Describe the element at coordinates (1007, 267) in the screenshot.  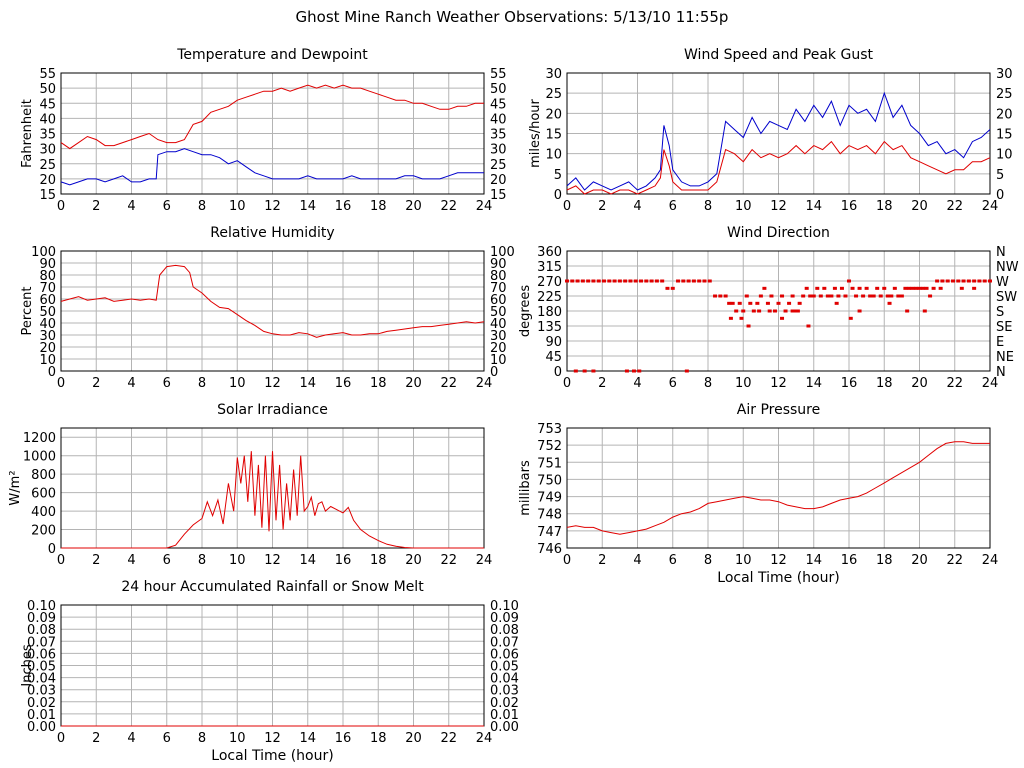
I see `right-tick-label: NW` at that location.